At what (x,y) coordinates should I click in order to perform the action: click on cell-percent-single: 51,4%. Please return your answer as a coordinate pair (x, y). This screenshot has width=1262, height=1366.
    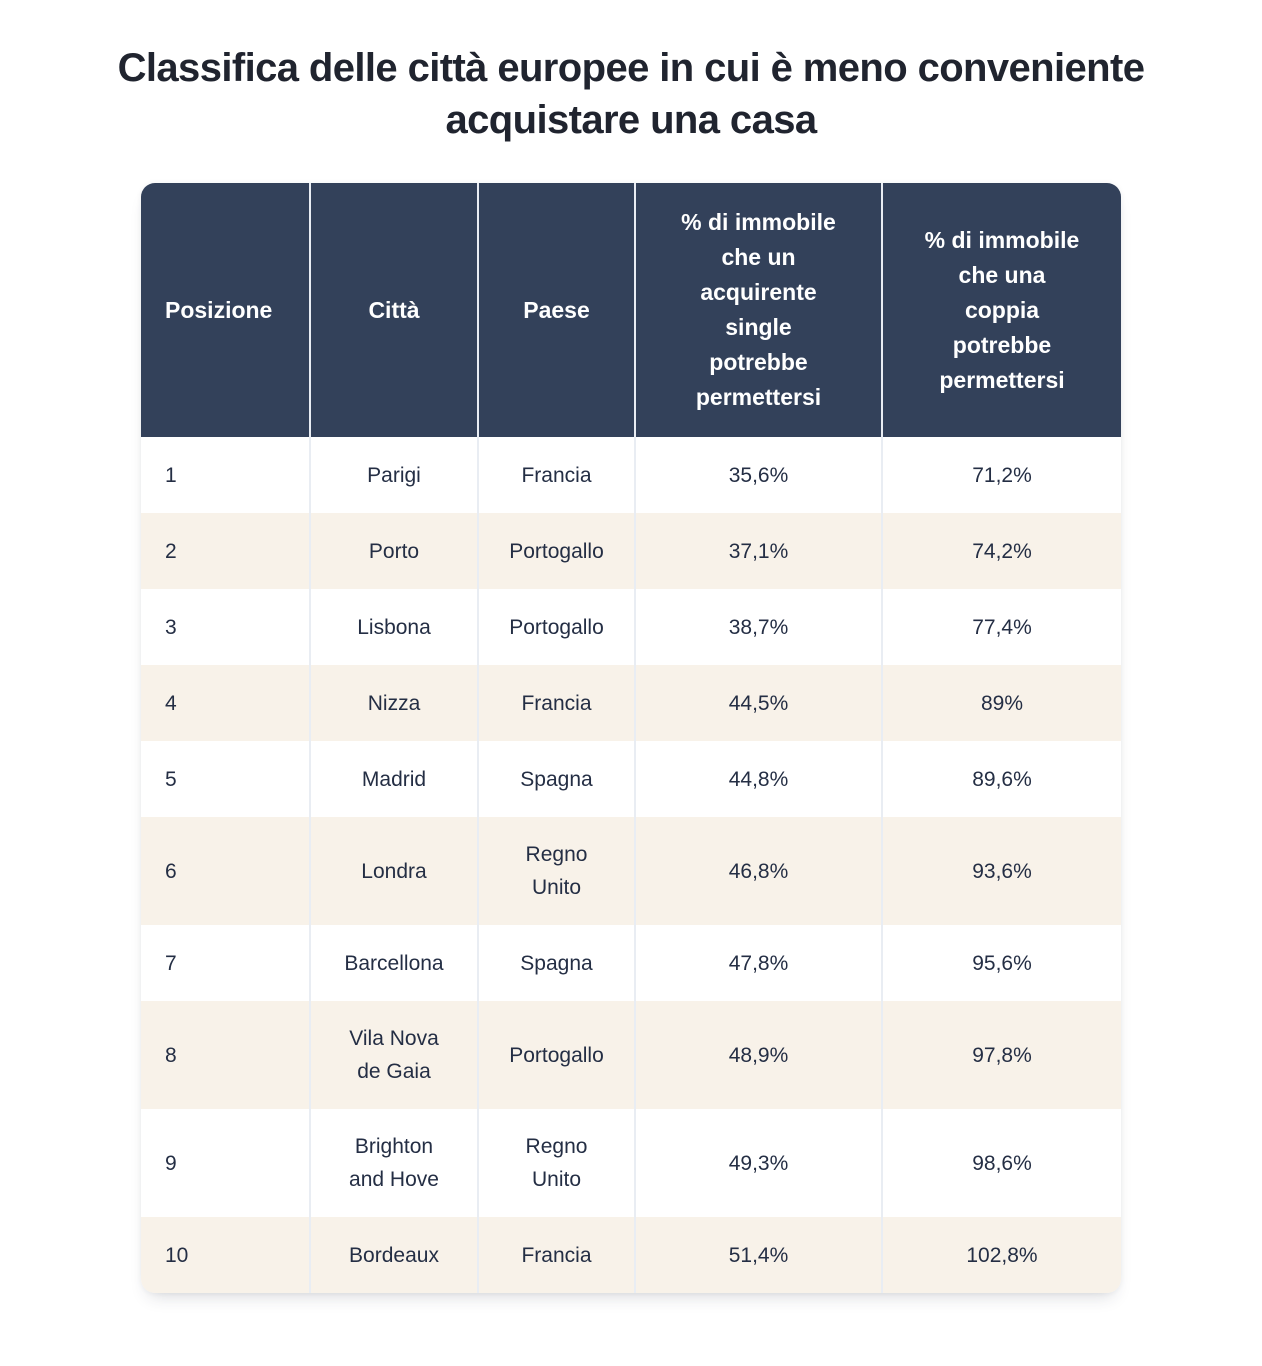
    Looking at the image, I should click on (758, 1255).